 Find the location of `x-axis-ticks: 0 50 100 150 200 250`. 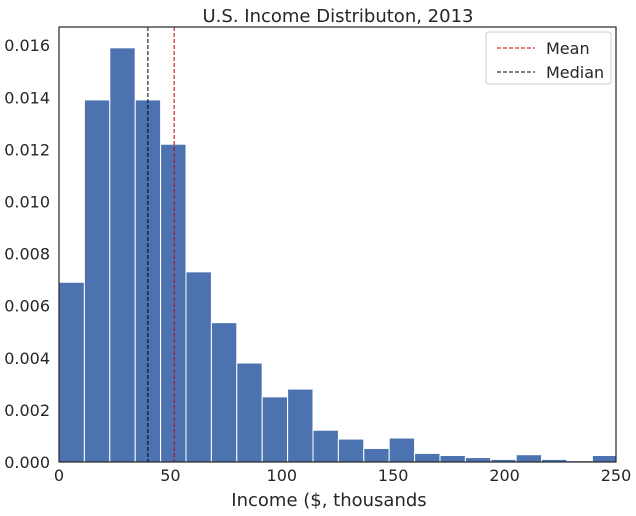

x-axis-ticks: 0 50 100 150 200 250 is located at coordinates (342, 475).